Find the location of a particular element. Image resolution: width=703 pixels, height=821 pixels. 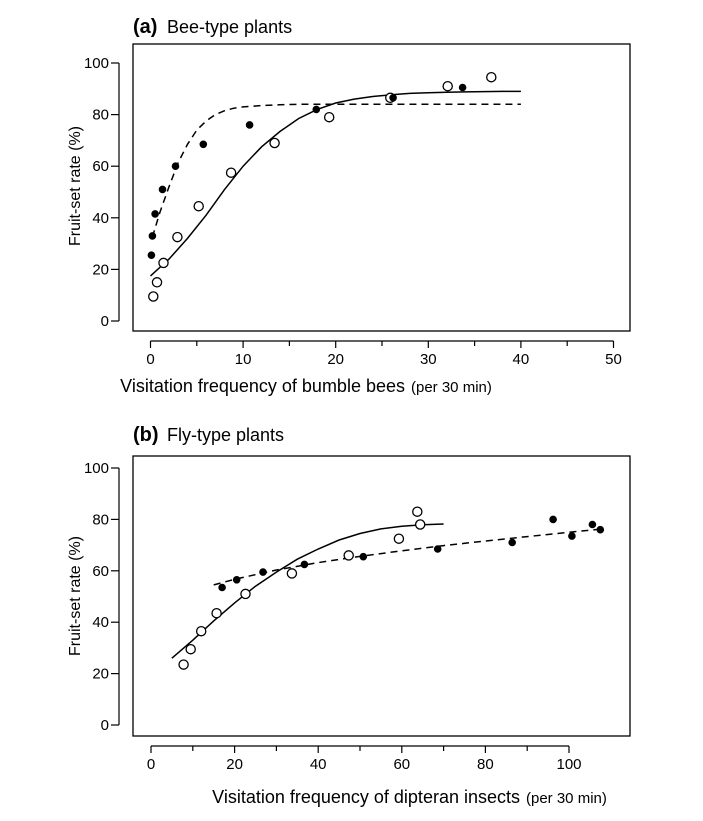

panel-b-fit-lines is located at coordinates (387, 591).